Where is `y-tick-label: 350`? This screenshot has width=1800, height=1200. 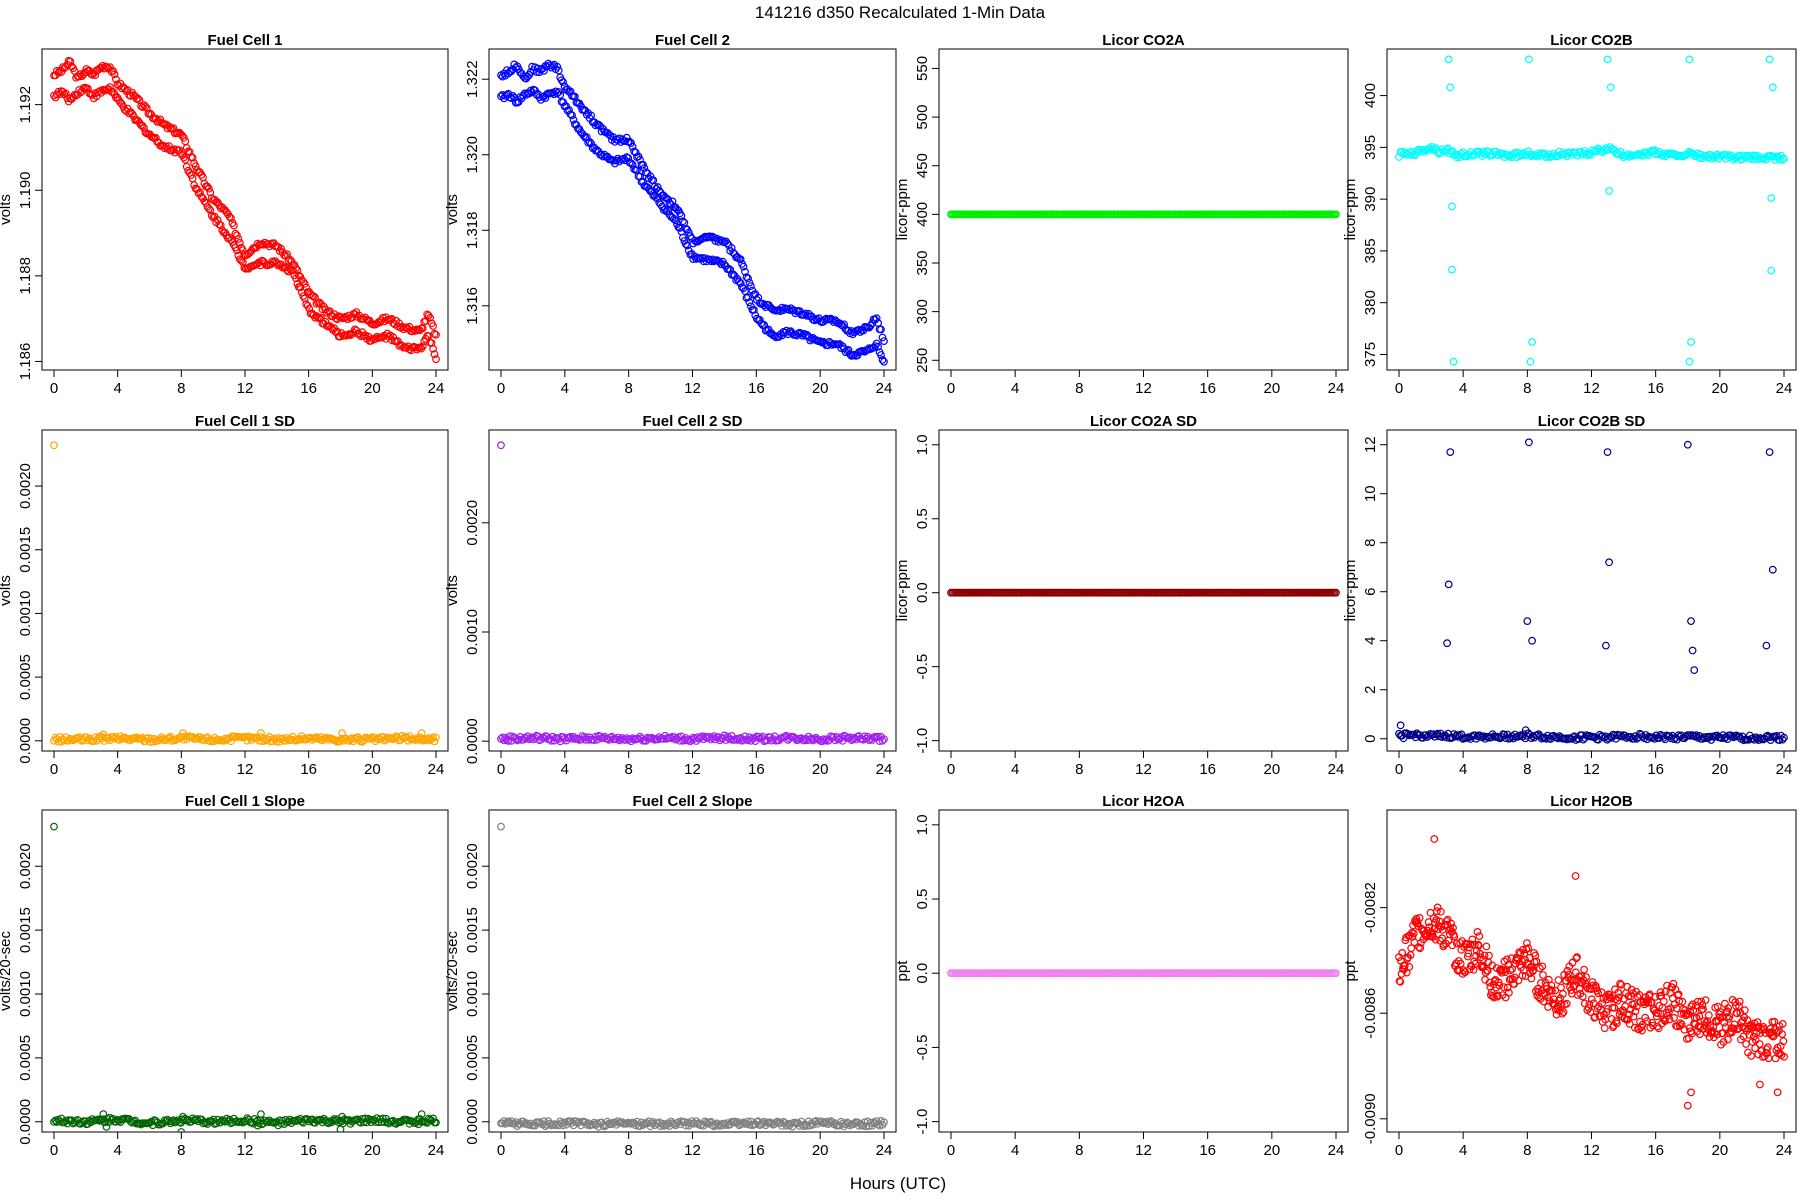 y-tick-label: 350 is located at coordinates (922, 262).